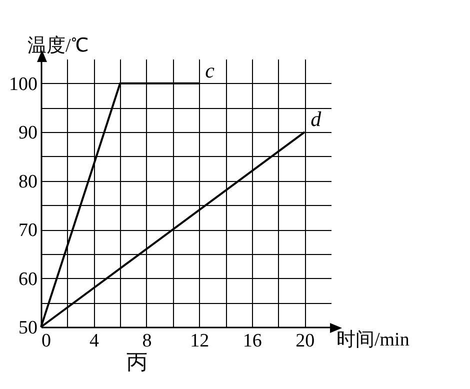  What do you see at coordinates (252, 341) in the screenshot?
I see `x-tick-label: 16` at bounding box center [252, 341].